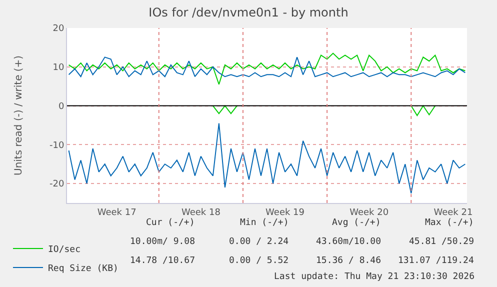 The height and width of the screenshot is (287, 497). What do you see at coordinates (56, 185) in the screenshot?
I see `y-tick-label: -20` at bounding box center [56, 185].